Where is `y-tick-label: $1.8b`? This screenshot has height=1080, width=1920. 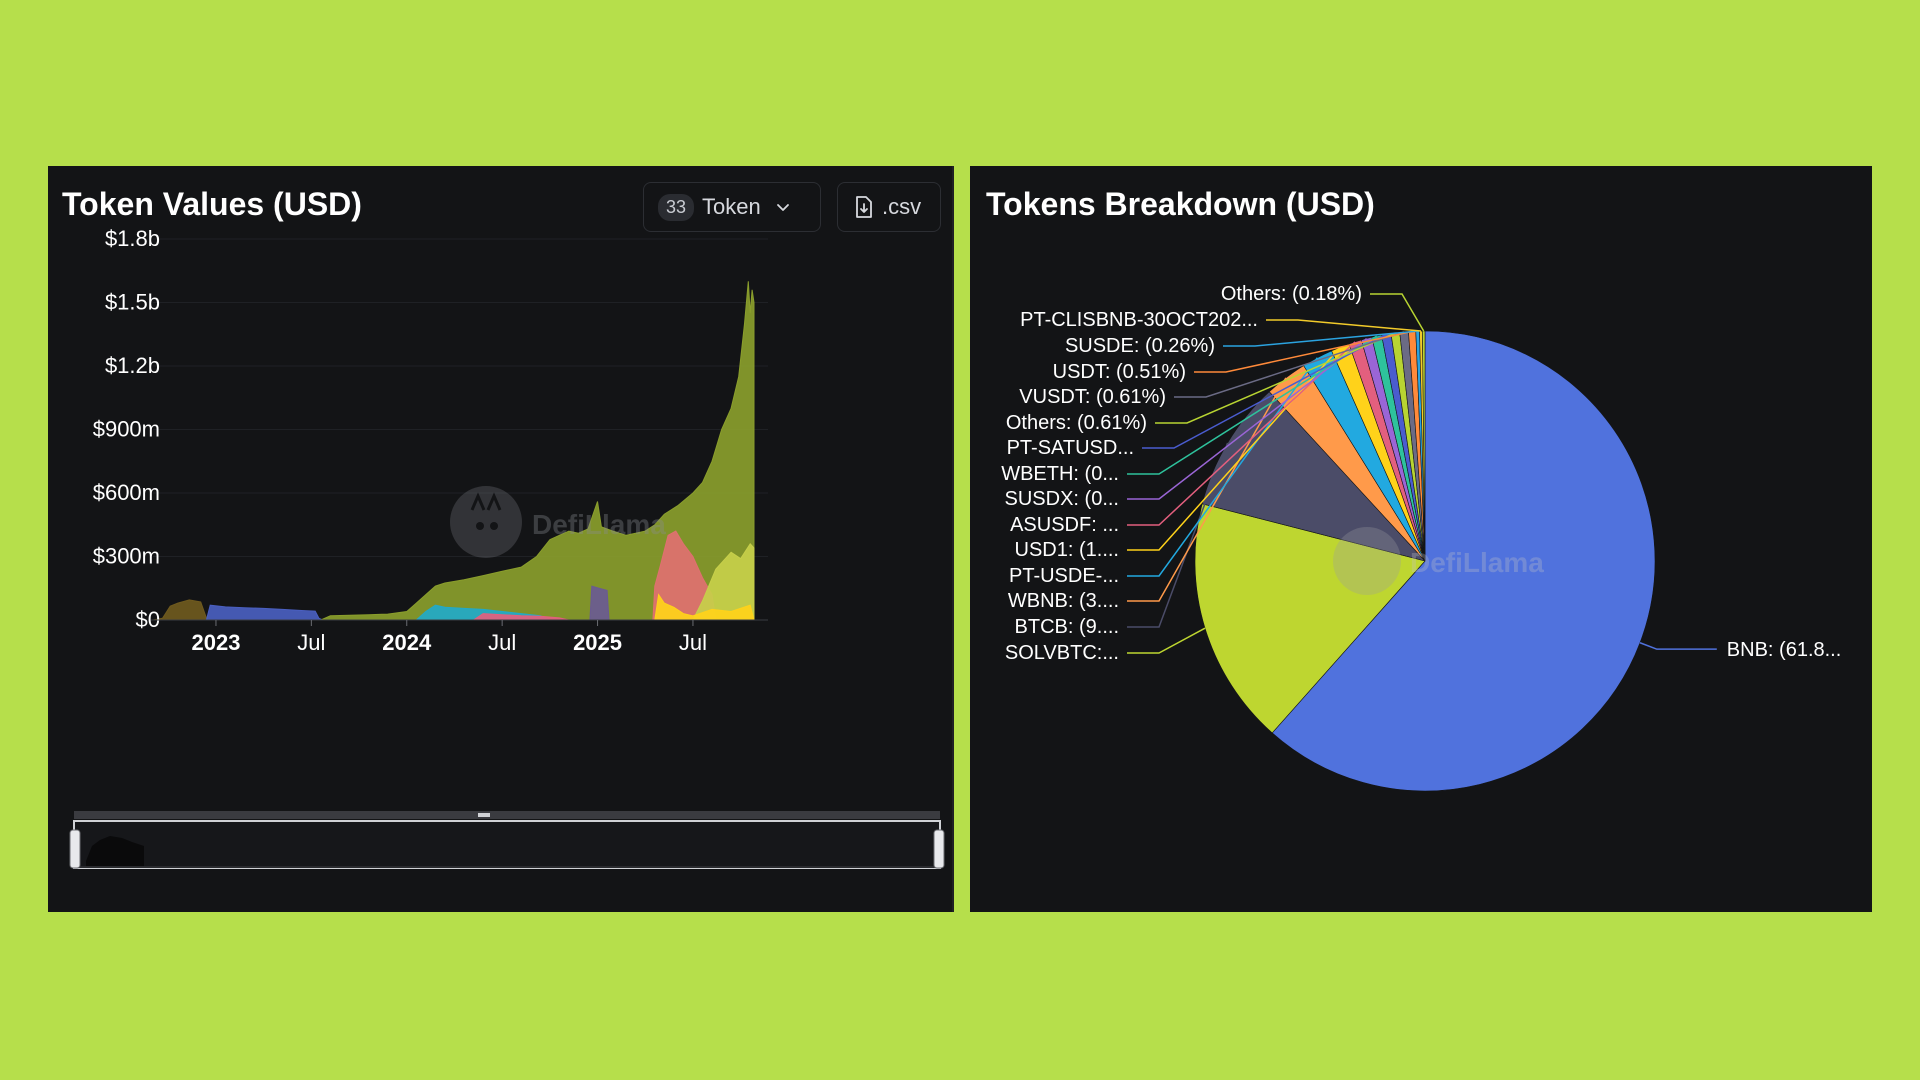 y-tick-label: $1.8b is located at coordinates (132, 238).